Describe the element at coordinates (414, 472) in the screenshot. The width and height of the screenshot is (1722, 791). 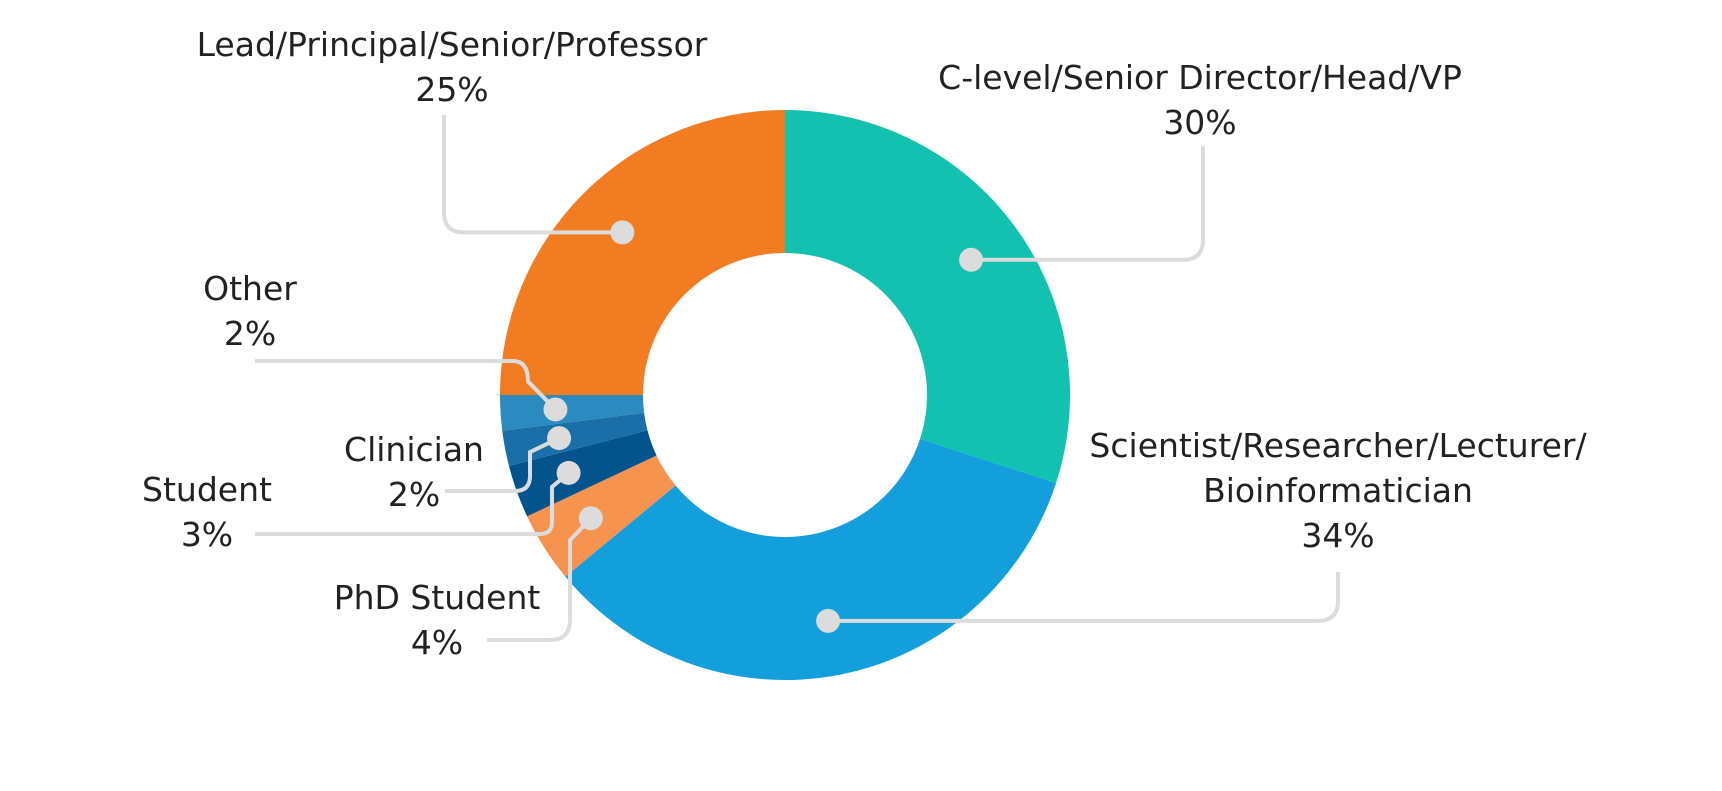
I see `label-clinician: Clinician 2%` at that location.